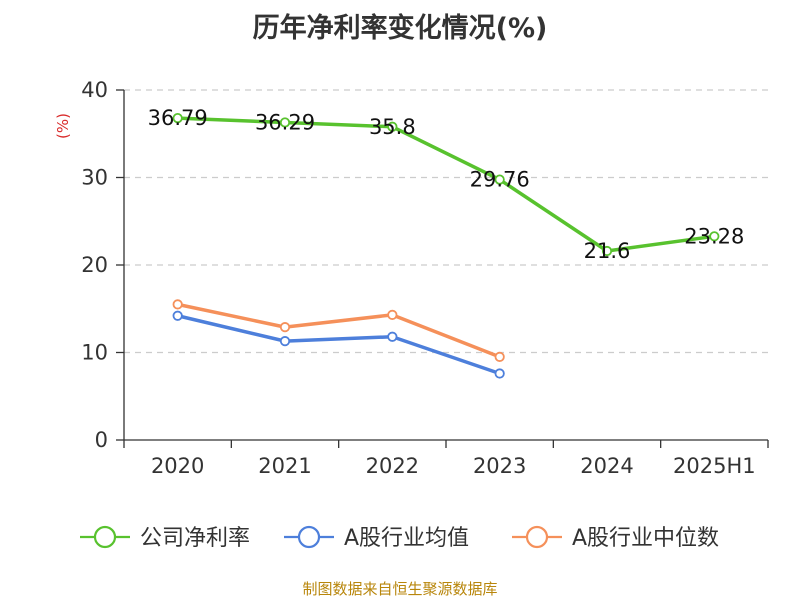 Image resolution: width=800 pixels, height=600 pixels. I want to click on y-tick-label: 10, so click(94, 353).